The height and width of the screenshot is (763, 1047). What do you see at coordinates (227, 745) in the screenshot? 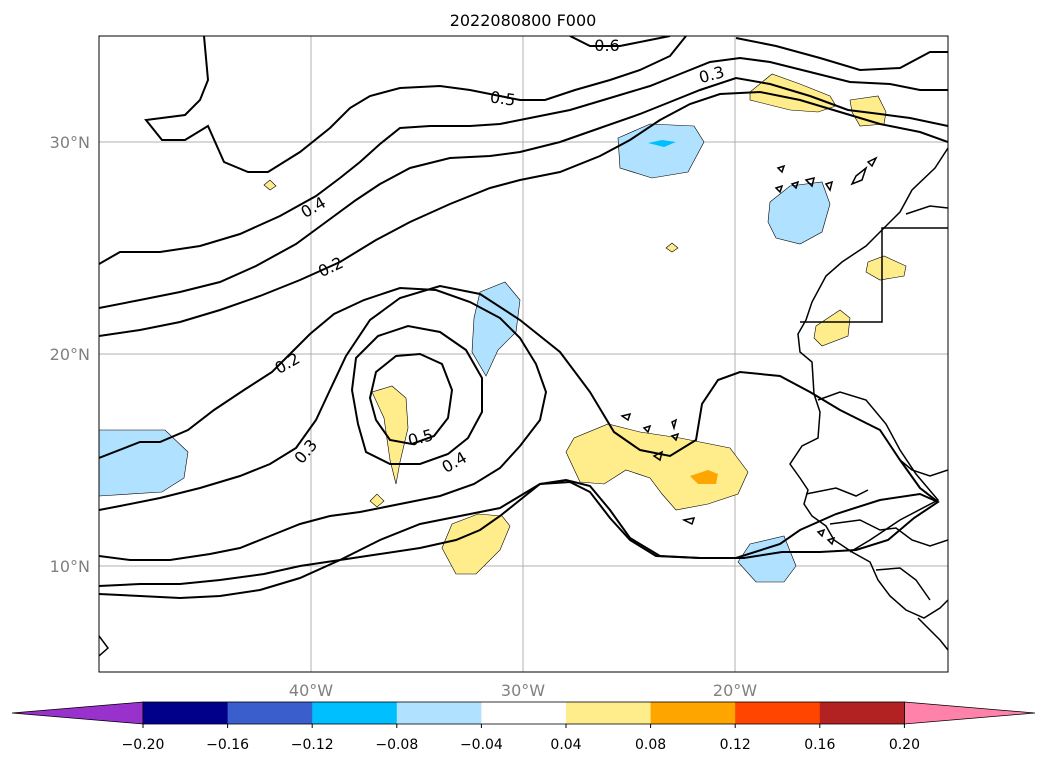
I see `colorbar-tick-label-1: −0.16` at bounding box center [227, 745].